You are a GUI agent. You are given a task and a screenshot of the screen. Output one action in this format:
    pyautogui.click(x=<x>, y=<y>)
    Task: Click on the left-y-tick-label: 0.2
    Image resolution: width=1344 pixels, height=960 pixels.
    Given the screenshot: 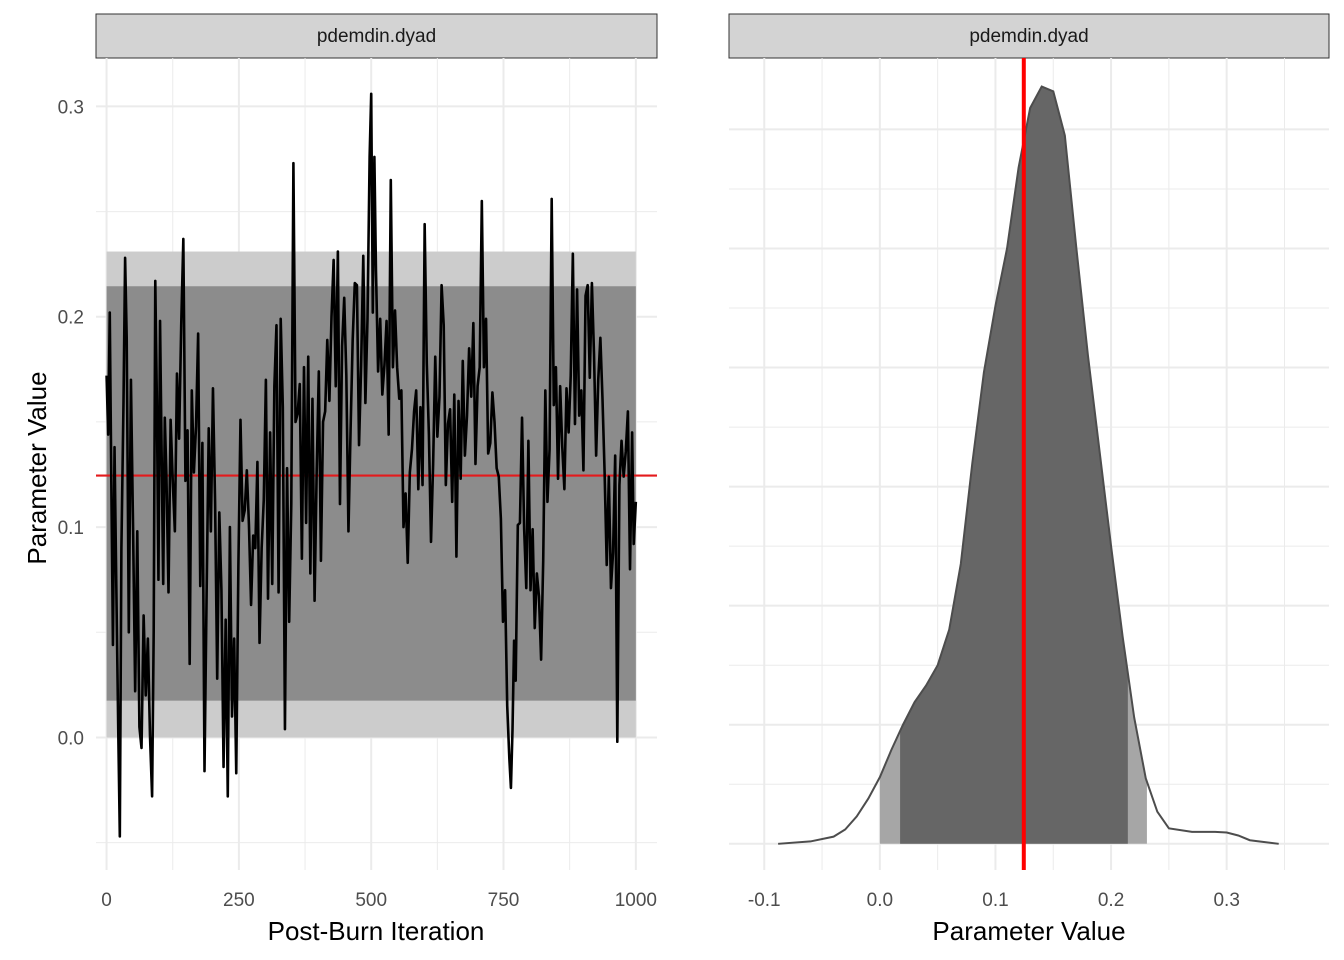 What is the action you would take?
    pyautogui.click(x=71, y=318)
    